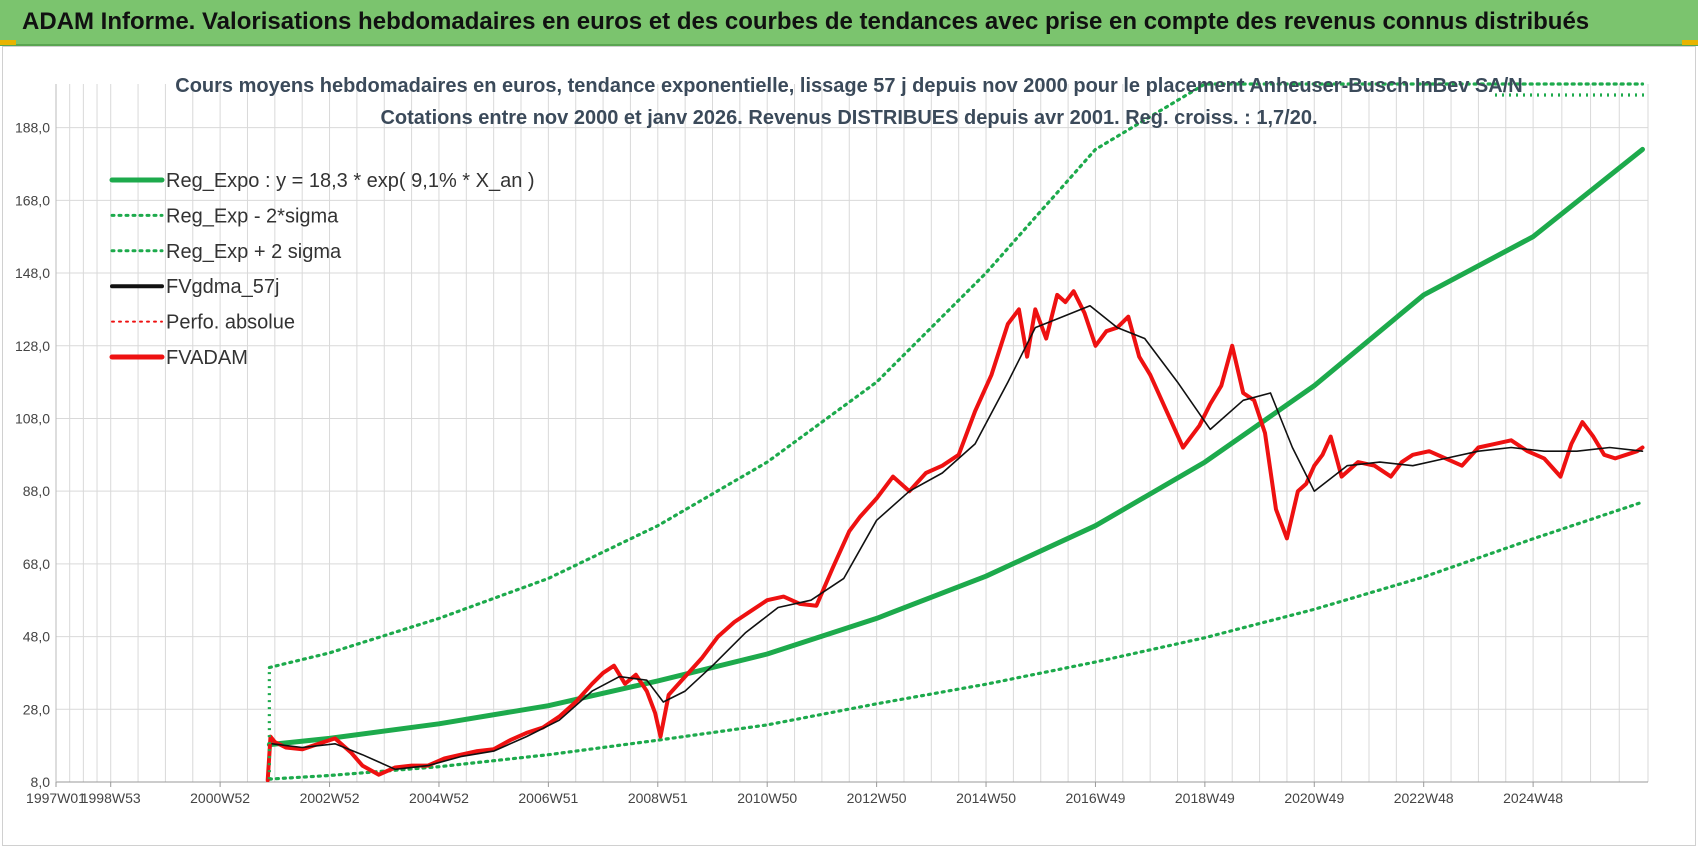  What do you see at coordinates (36, 637) in the screenshot?
I see `y-tick-label: 48,0` at bounding box center [36, 637].